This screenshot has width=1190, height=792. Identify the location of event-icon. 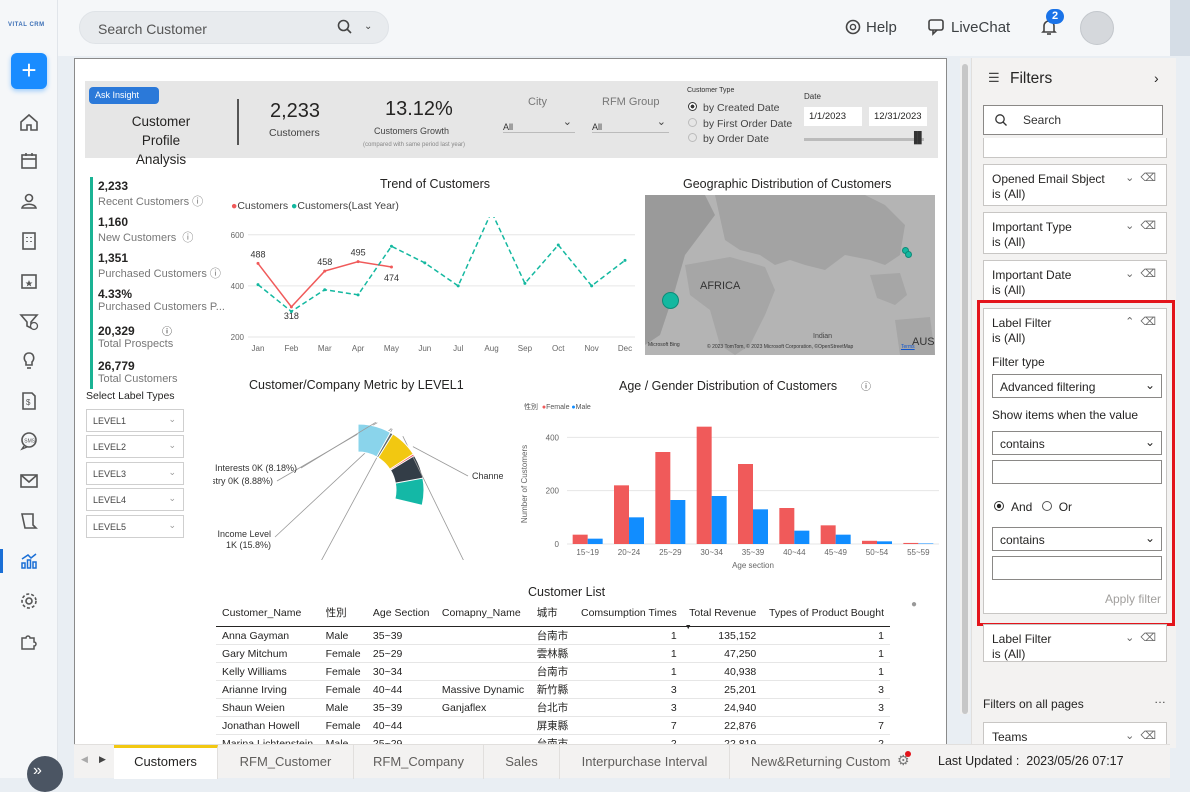
(29, 281).